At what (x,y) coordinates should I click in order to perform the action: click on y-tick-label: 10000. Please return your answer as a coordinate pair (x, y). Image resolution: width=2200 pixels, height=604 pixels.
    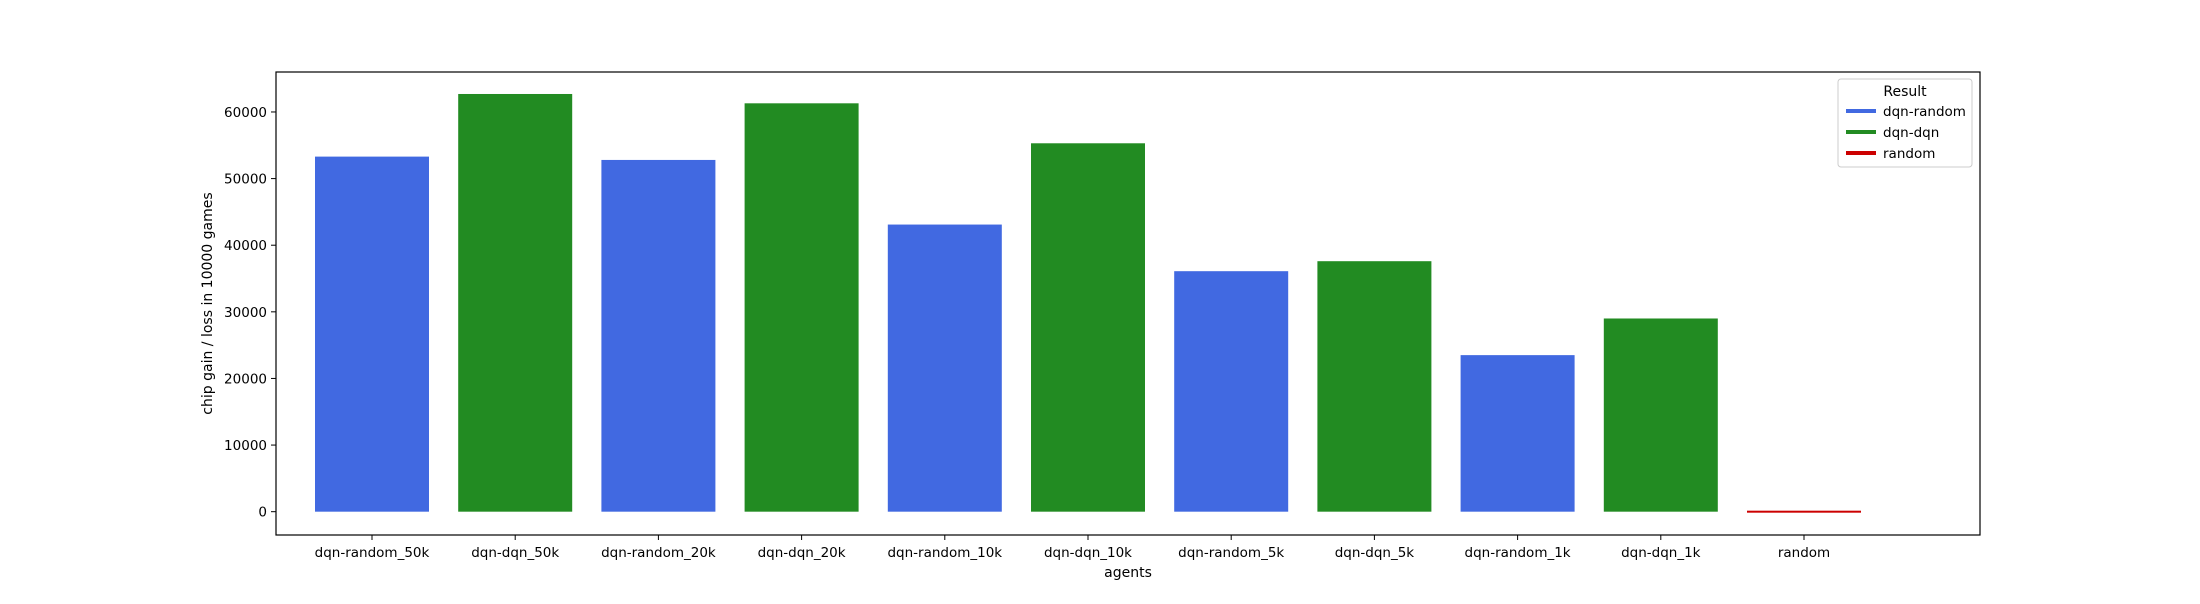
    Looking at the image, I should click on (245, 446).